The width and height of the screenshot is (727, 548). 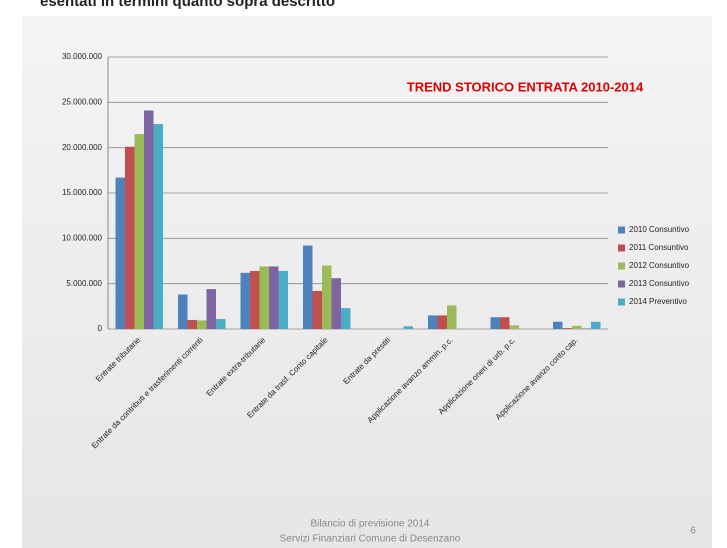 I want to click on y-tick-label: 10.000.000, so click(x=82, y=237).